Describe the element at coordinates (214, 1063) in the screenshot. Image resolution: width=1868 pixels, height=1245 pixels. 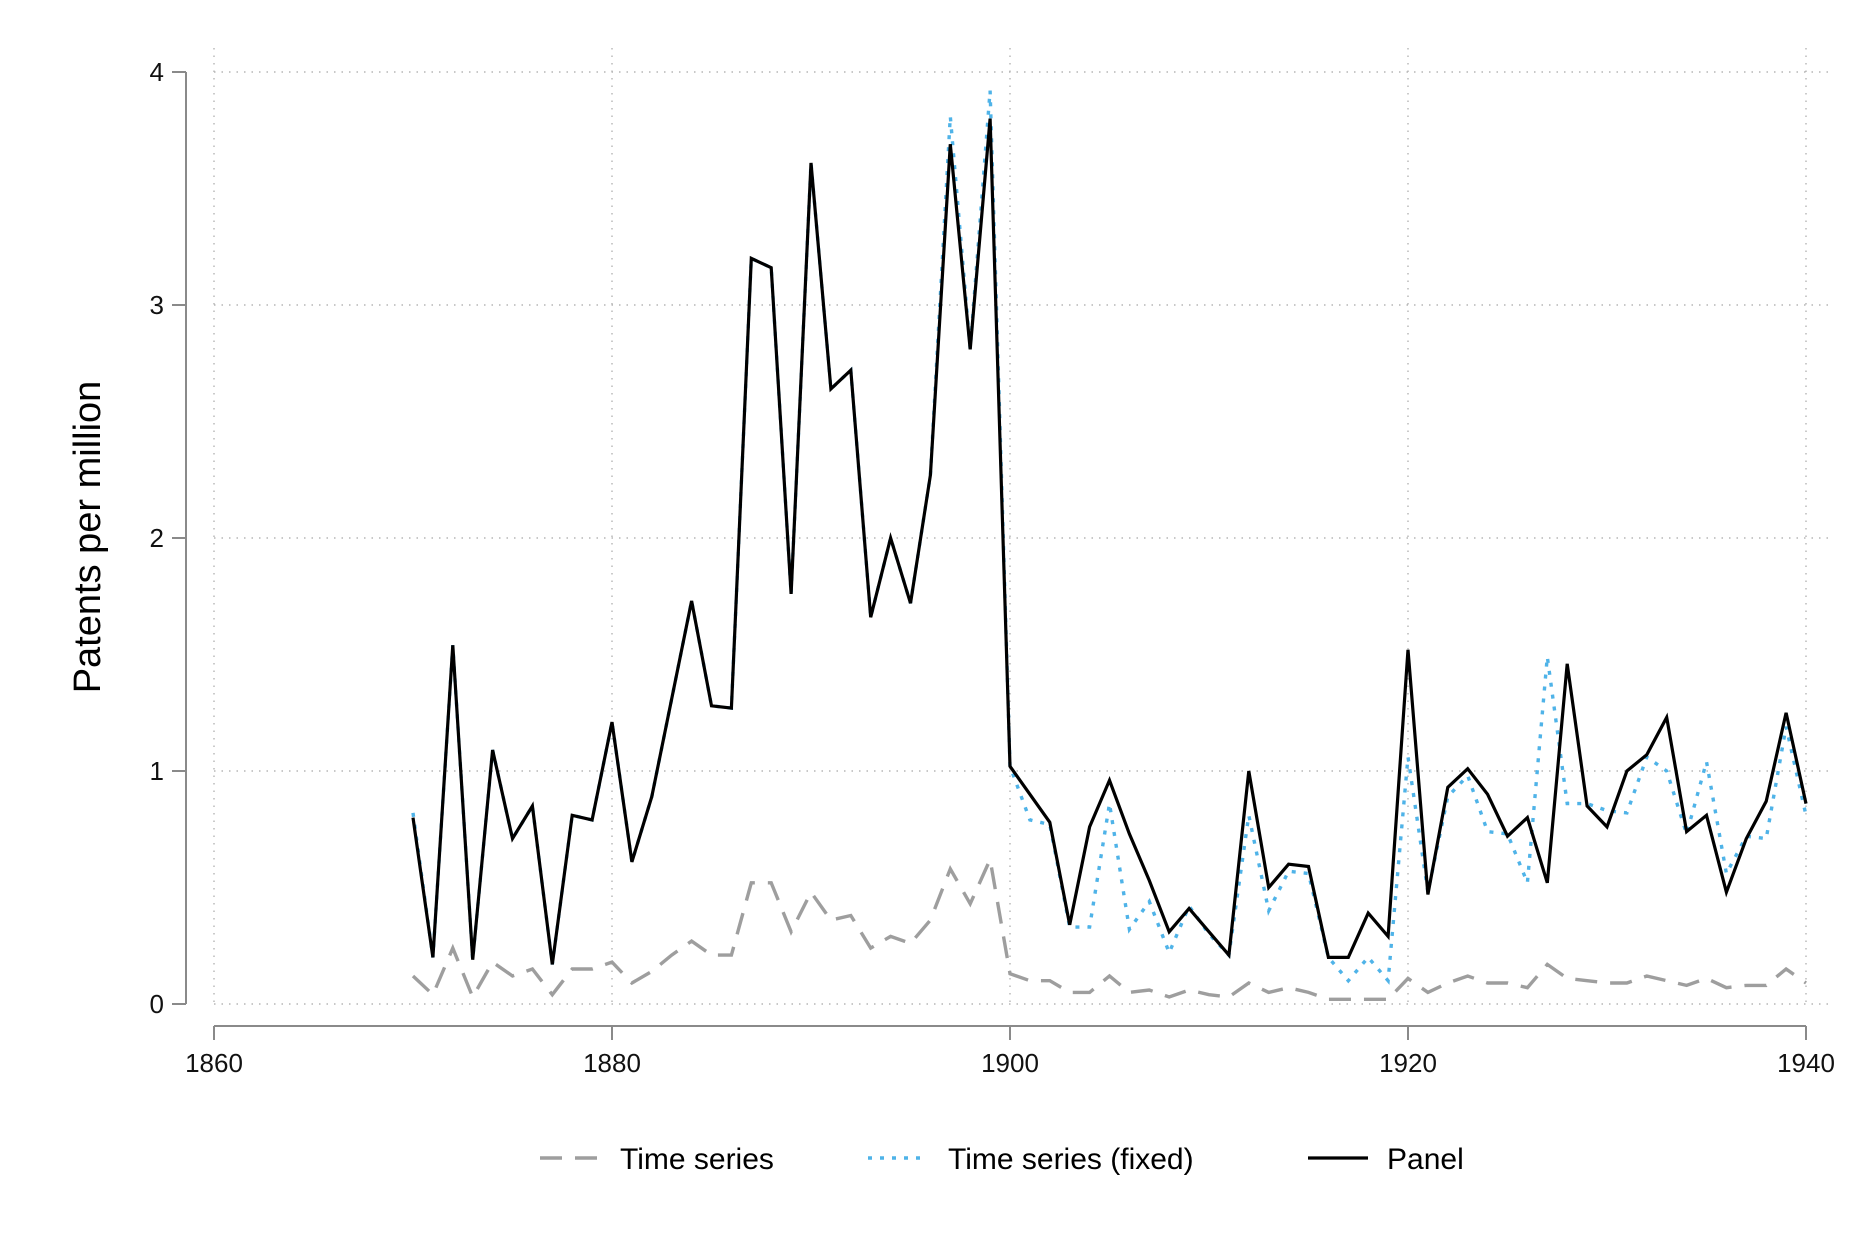
I see `x-tick-label-1860: 1860` at that location.